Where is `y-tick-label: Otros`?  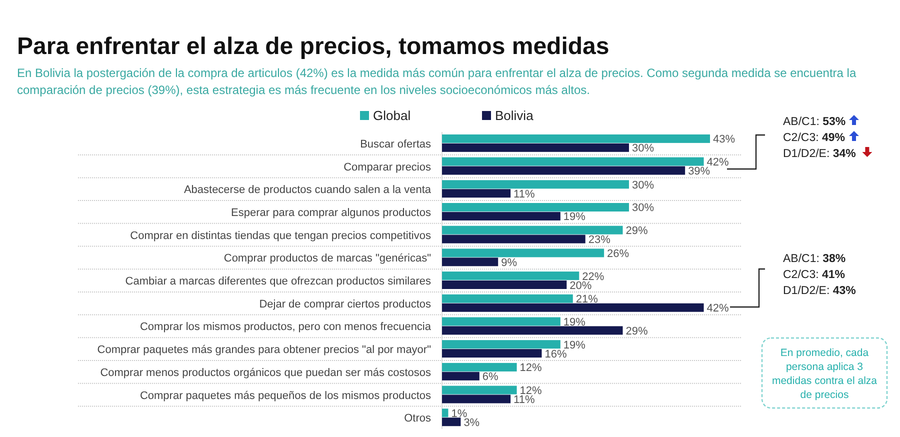
y-tick-label: Otros is located at coordinates (418, 418).